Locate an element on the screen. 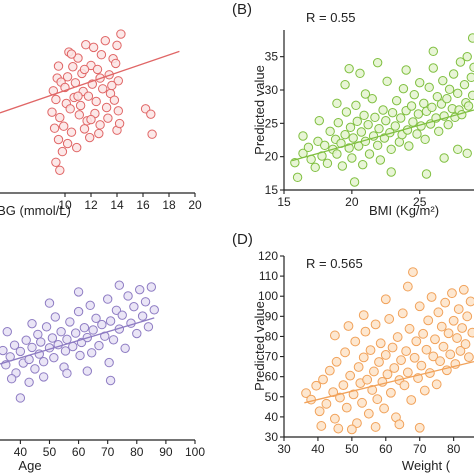 This screenshot has width=474, height=474. panel-d-y-axis-label: Predicted value is located at coordinates (259, 346).